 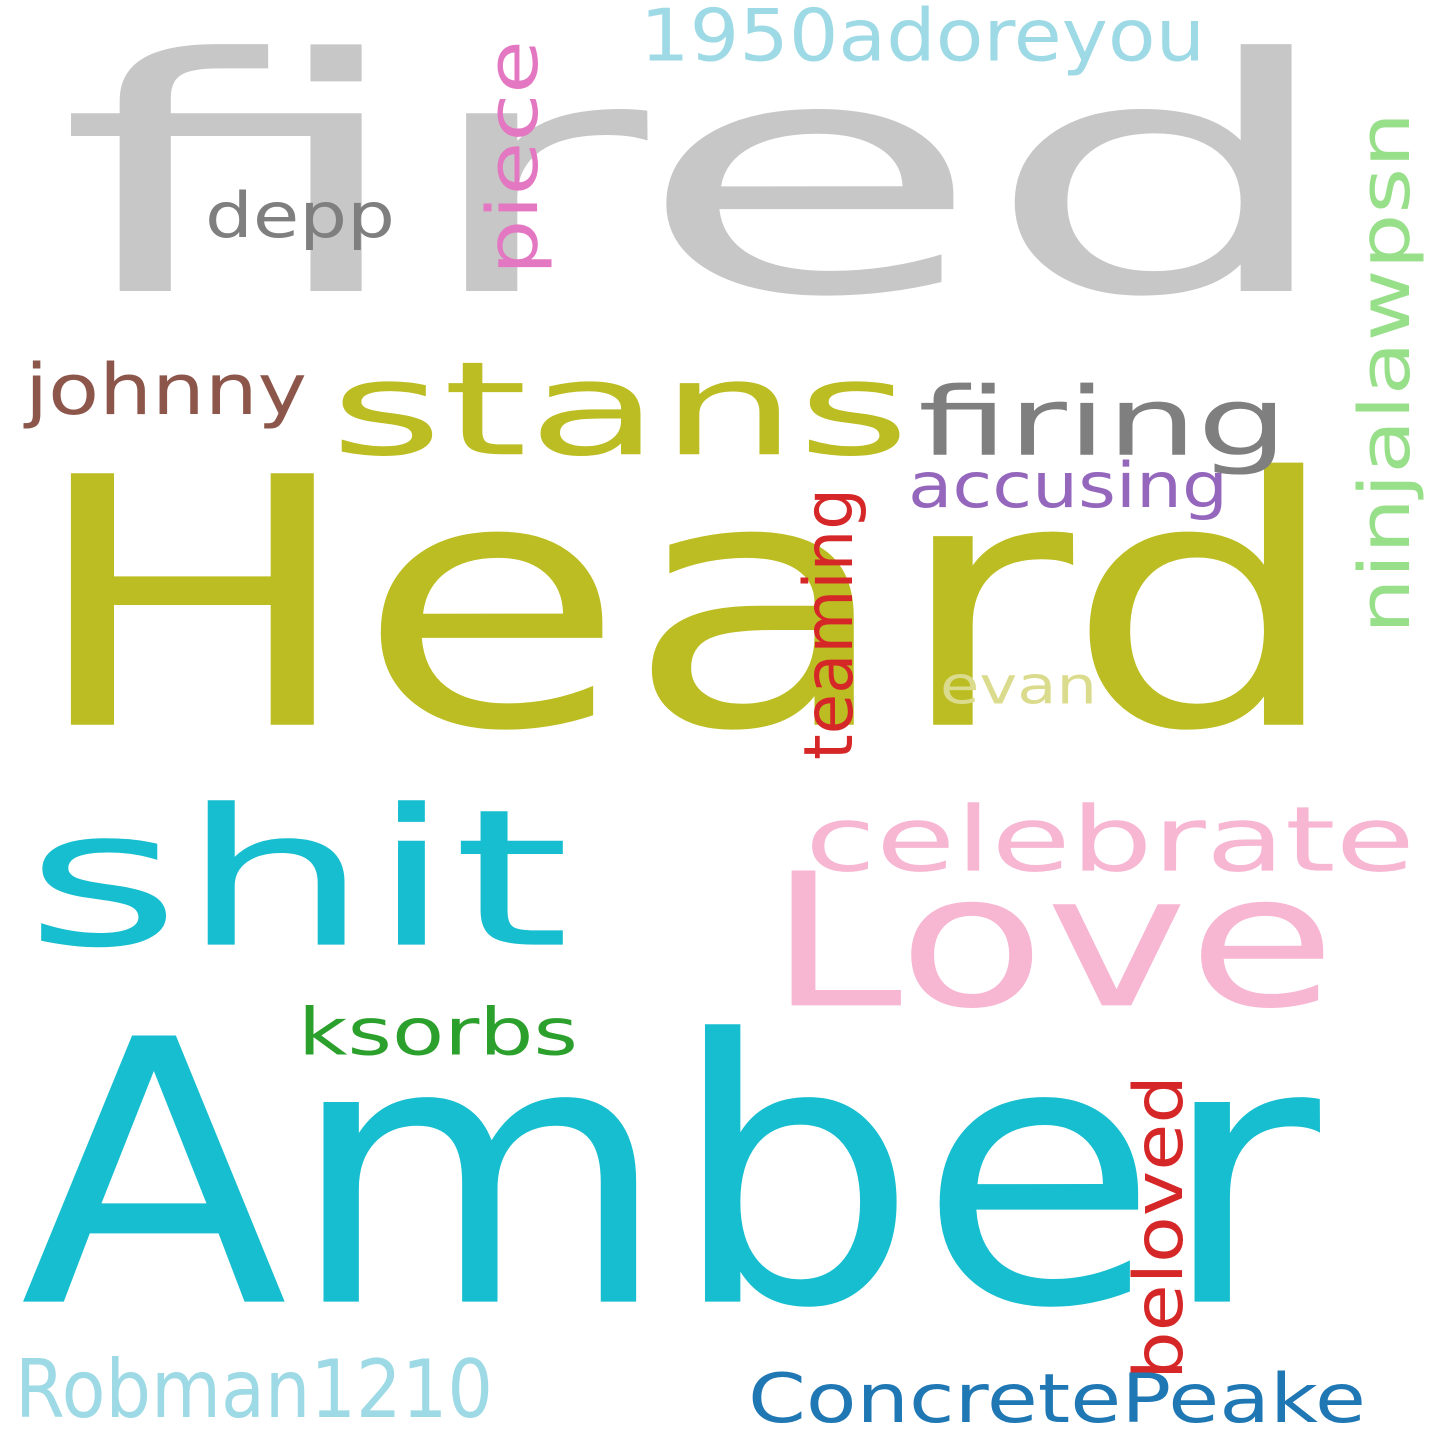 What do you see at coordinates (1052, 941) in the screenshot?
I see `word-love: Love` at bounding box center [1052, 941].